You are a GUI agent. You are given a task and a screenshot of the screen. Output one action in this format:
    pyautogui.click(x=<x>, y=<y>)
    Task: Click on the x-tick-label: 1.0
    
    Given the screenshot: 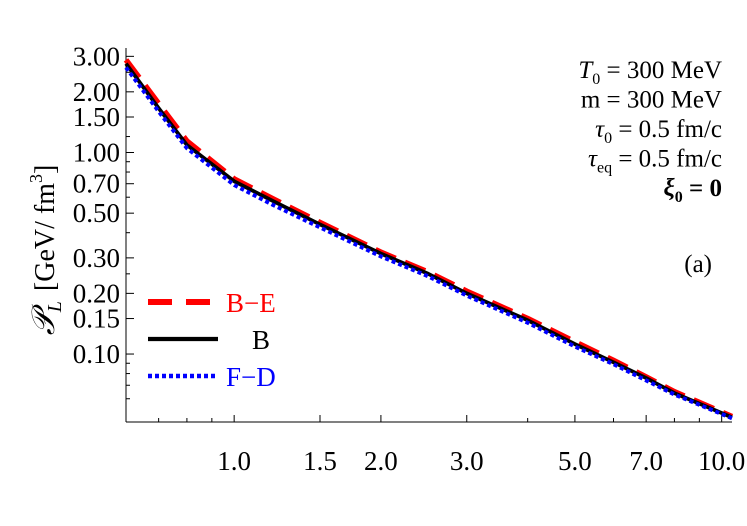 What is the action you would take?
    pyautogui.click(x=234, y=461)
    